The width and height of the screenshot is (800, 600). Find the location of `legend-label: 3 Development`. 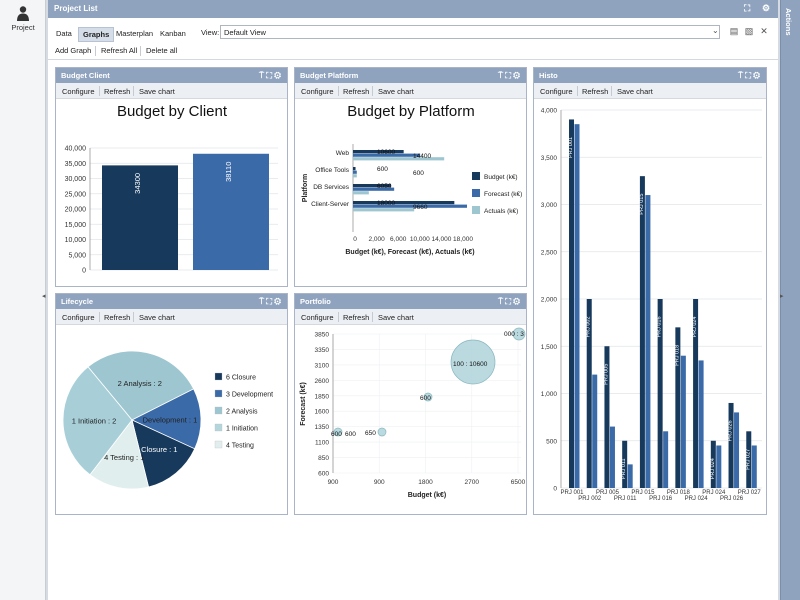

legend-label: 3 Development is located at coordinates (249, 395).